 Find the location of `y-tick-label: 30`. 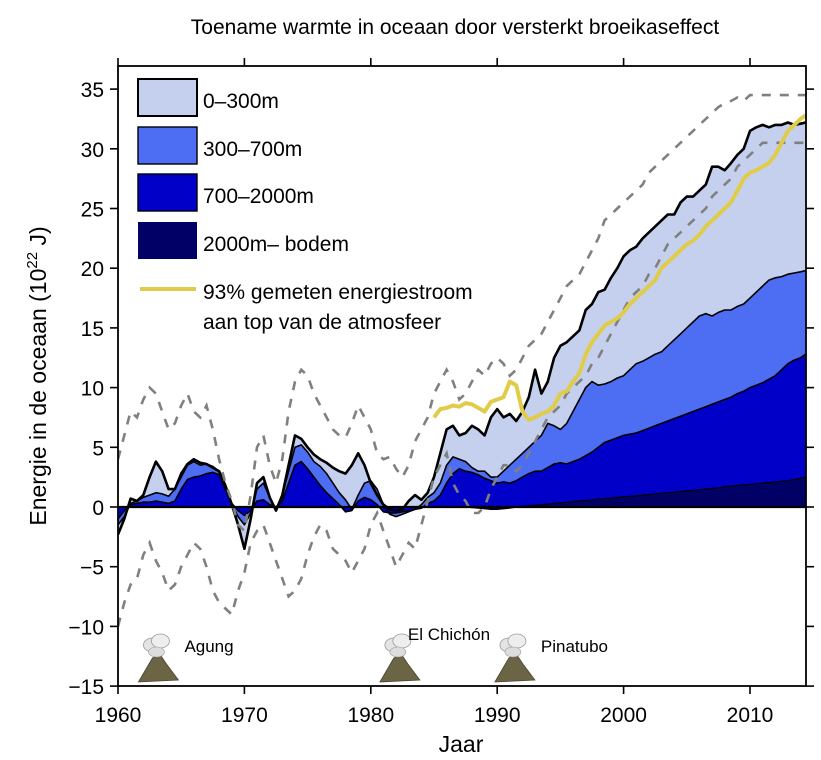

y-tick-label: 30 is located at coordinates (92, 150).